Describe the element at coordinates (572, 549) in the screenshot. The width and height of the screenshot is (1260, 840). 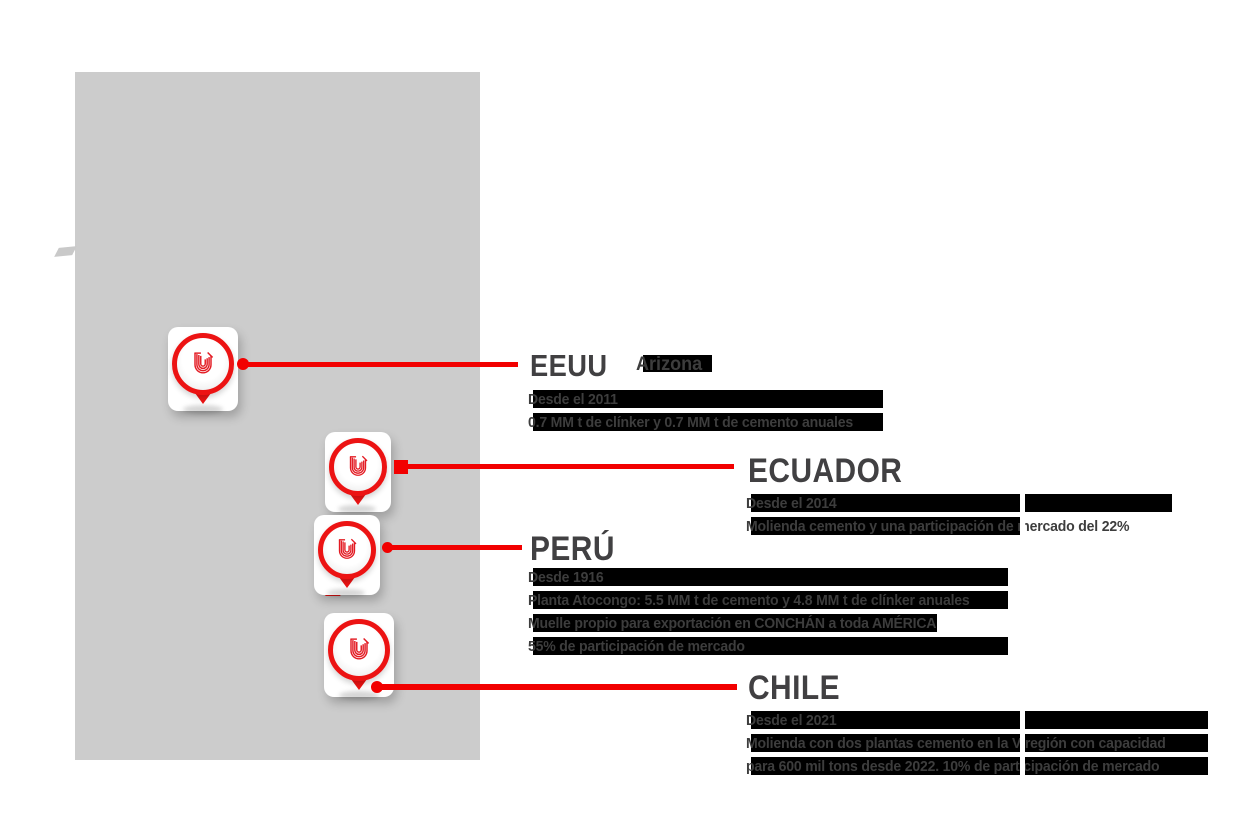
I see `location-title-peru: PERÚ` at that location.